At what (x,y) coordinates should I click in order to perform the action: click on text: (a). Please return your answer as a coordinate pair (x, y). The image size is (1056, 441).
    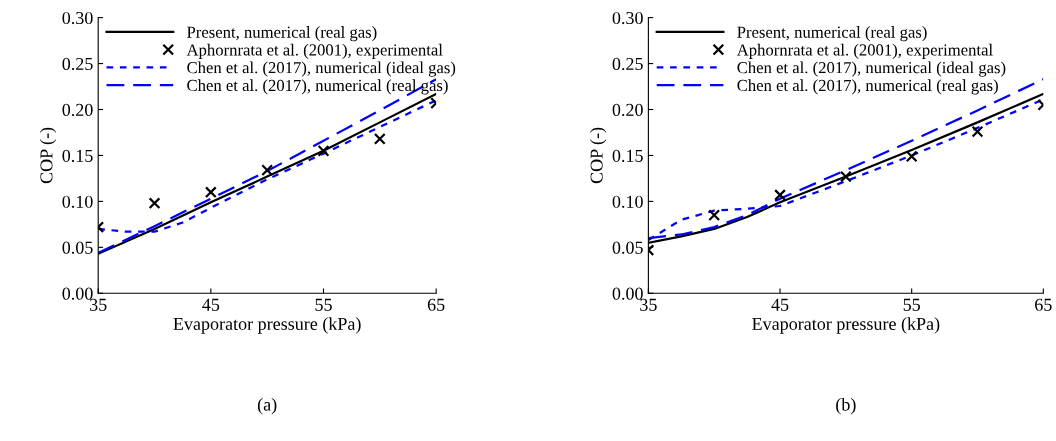
    Looking at the image, I should click on (267, 406).